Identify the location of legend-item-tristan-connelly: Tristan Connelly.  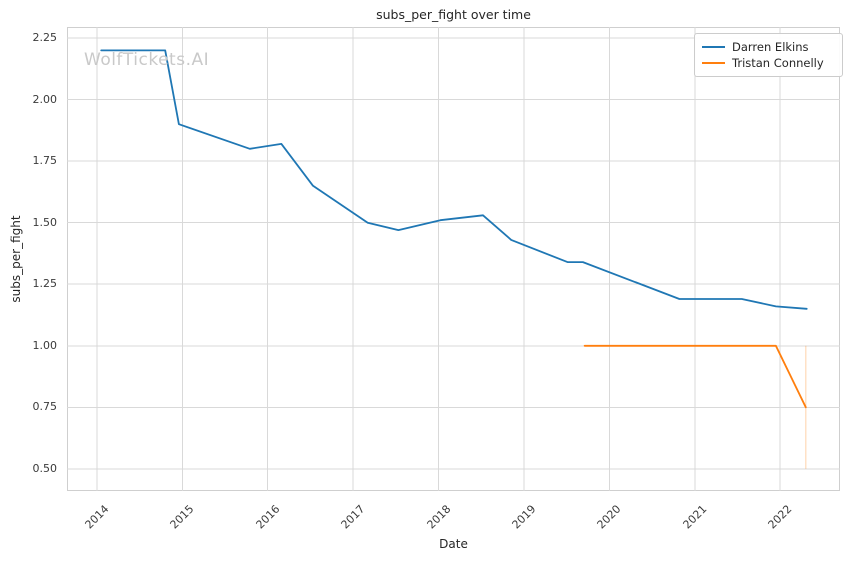
(768, 63).